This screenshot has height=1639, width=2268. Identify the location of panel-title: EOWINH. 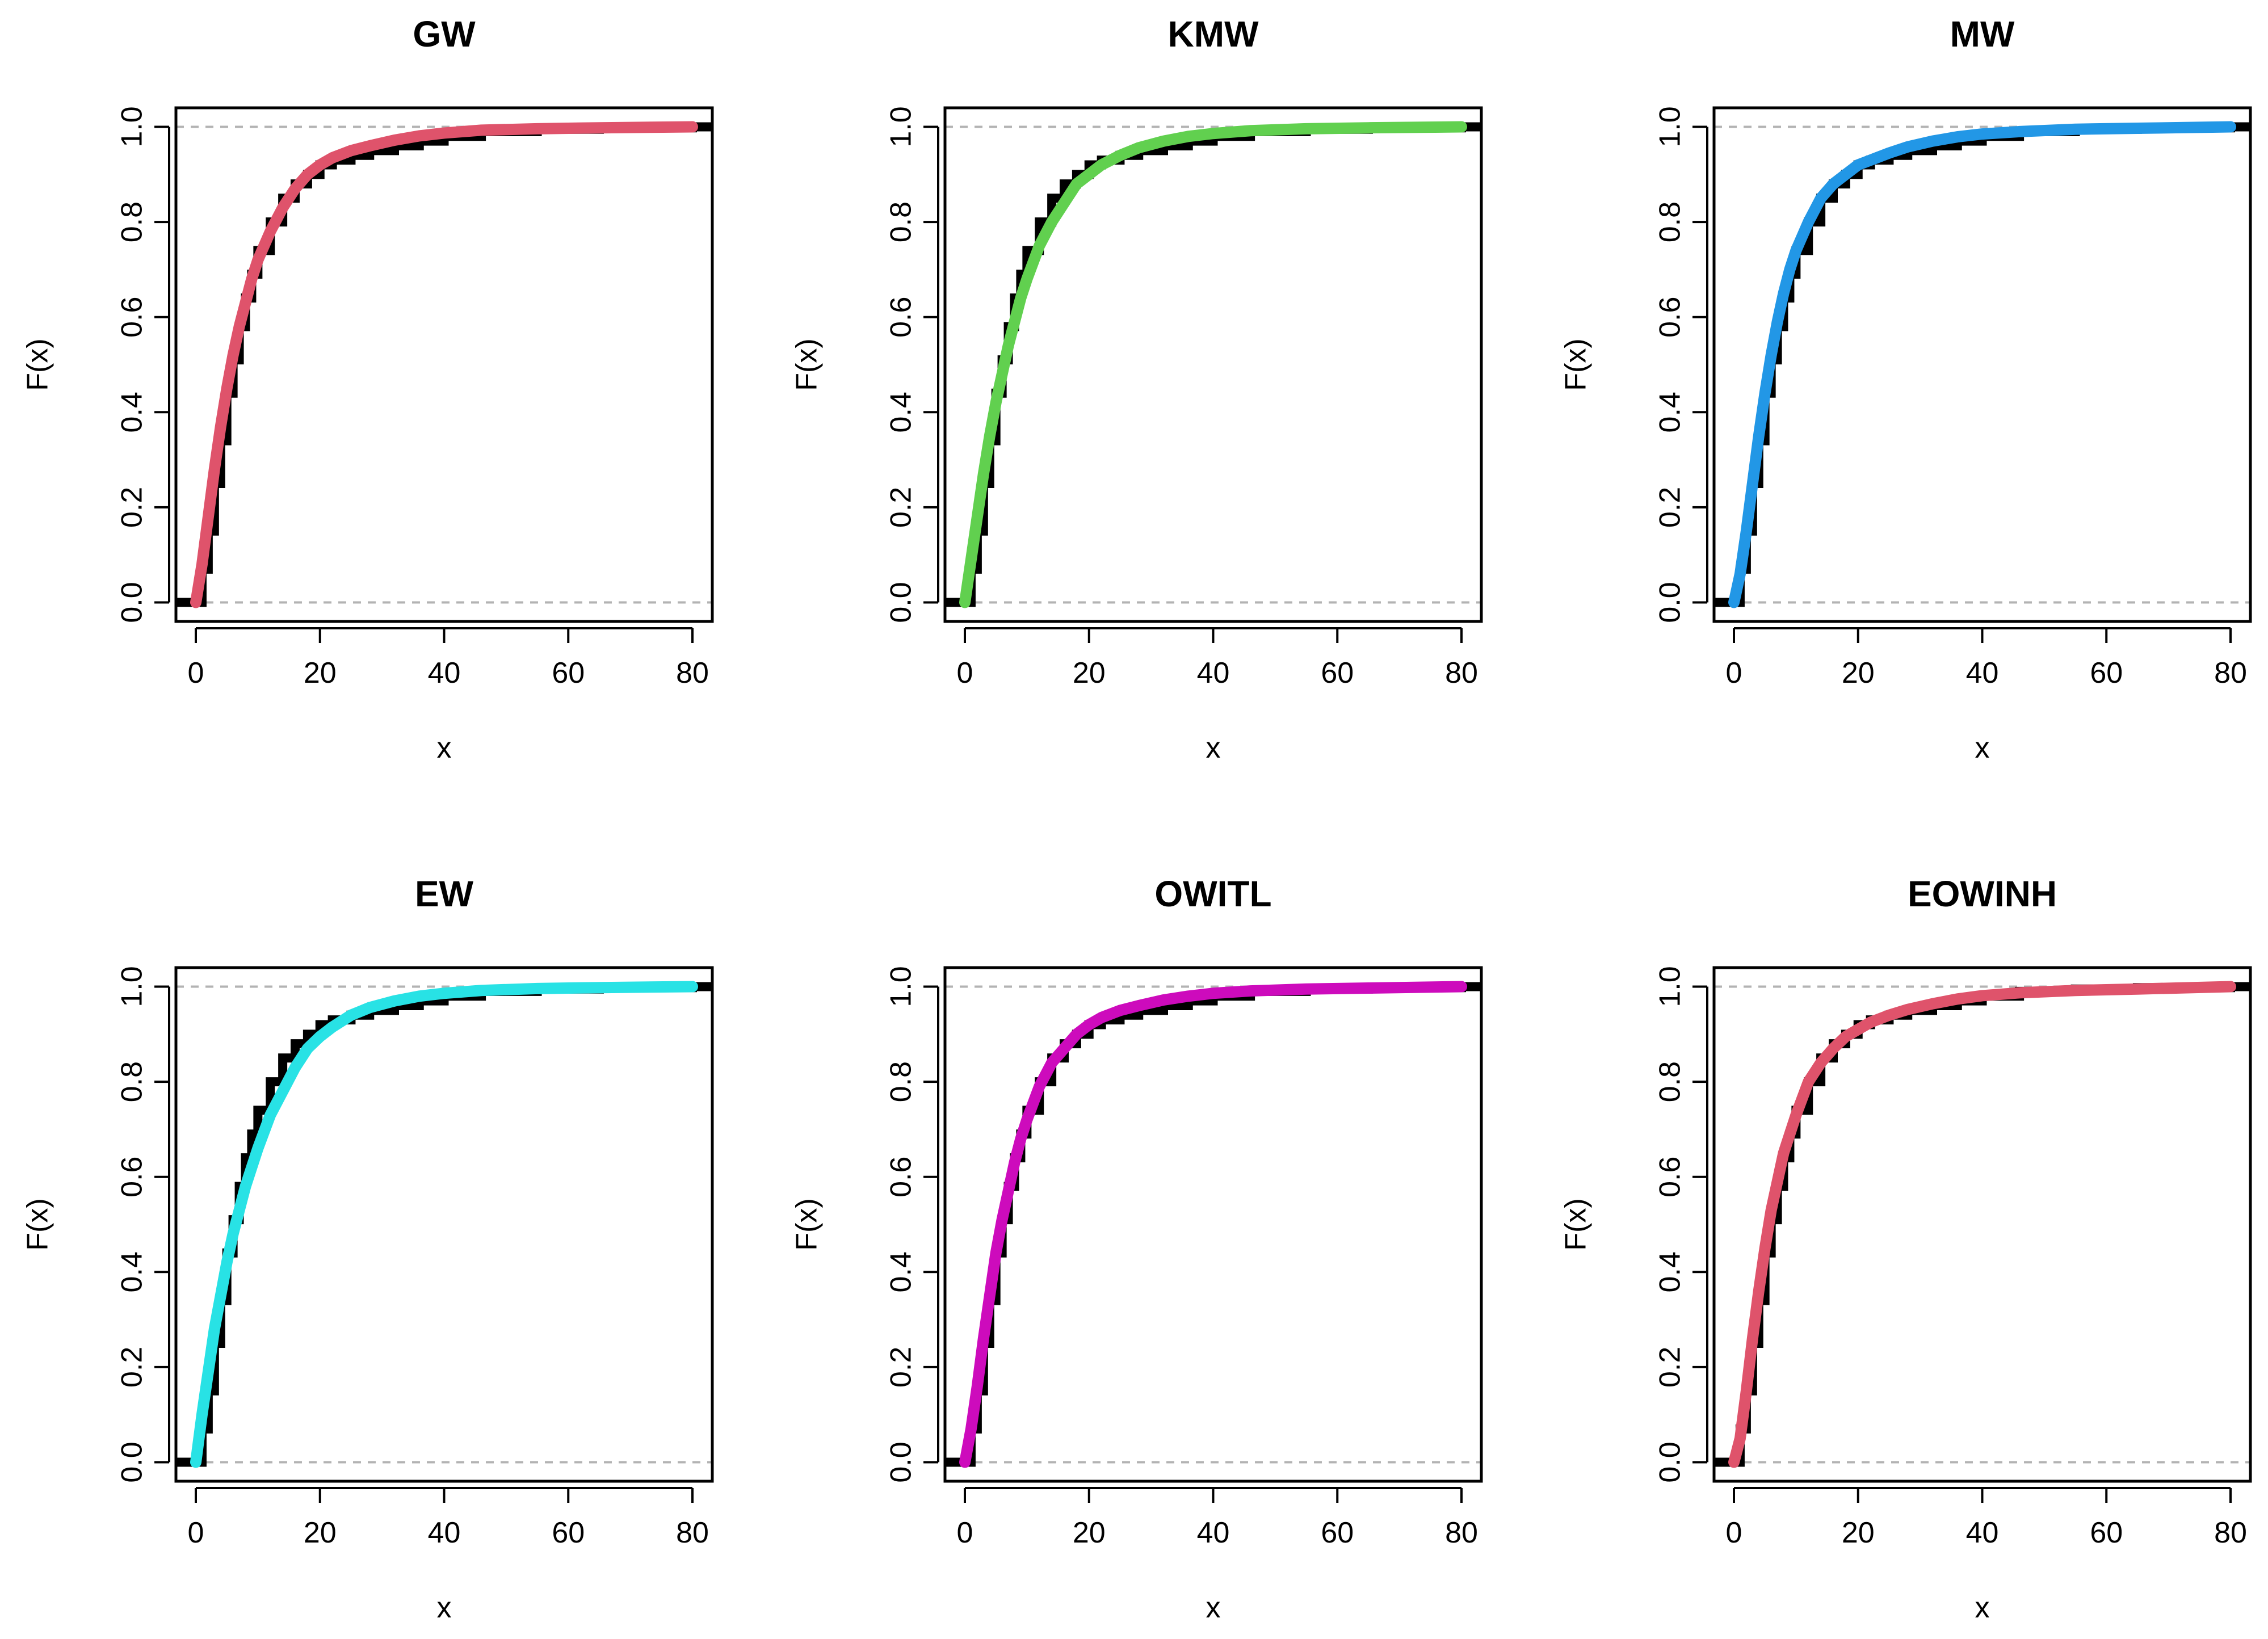
(1982, 894).